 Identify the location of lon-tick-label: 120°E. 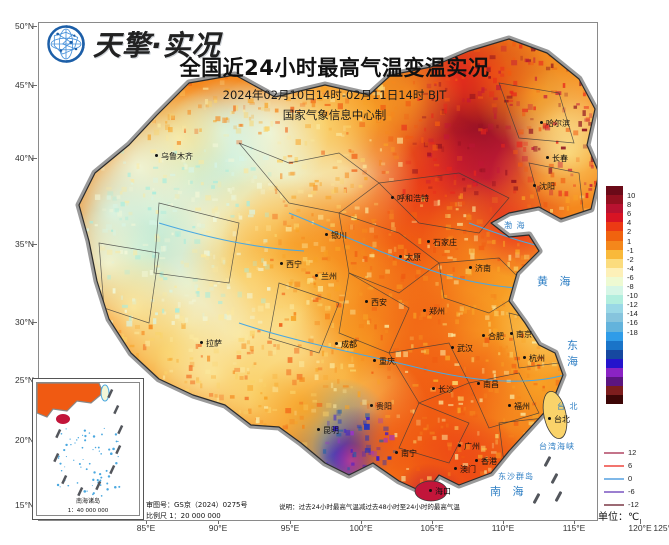
(640, 528).